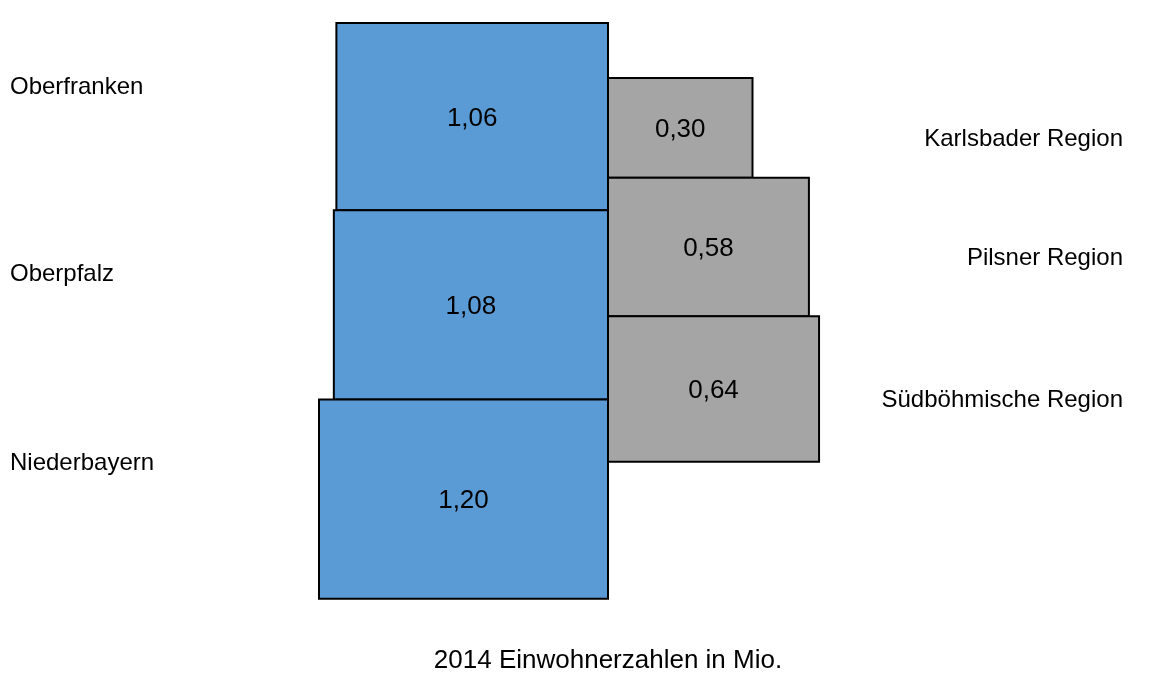  What do you see at coordinates (82, 461) in the screenshot?
I see `category-label: Niederbayern` at bounding box center [82, 461].